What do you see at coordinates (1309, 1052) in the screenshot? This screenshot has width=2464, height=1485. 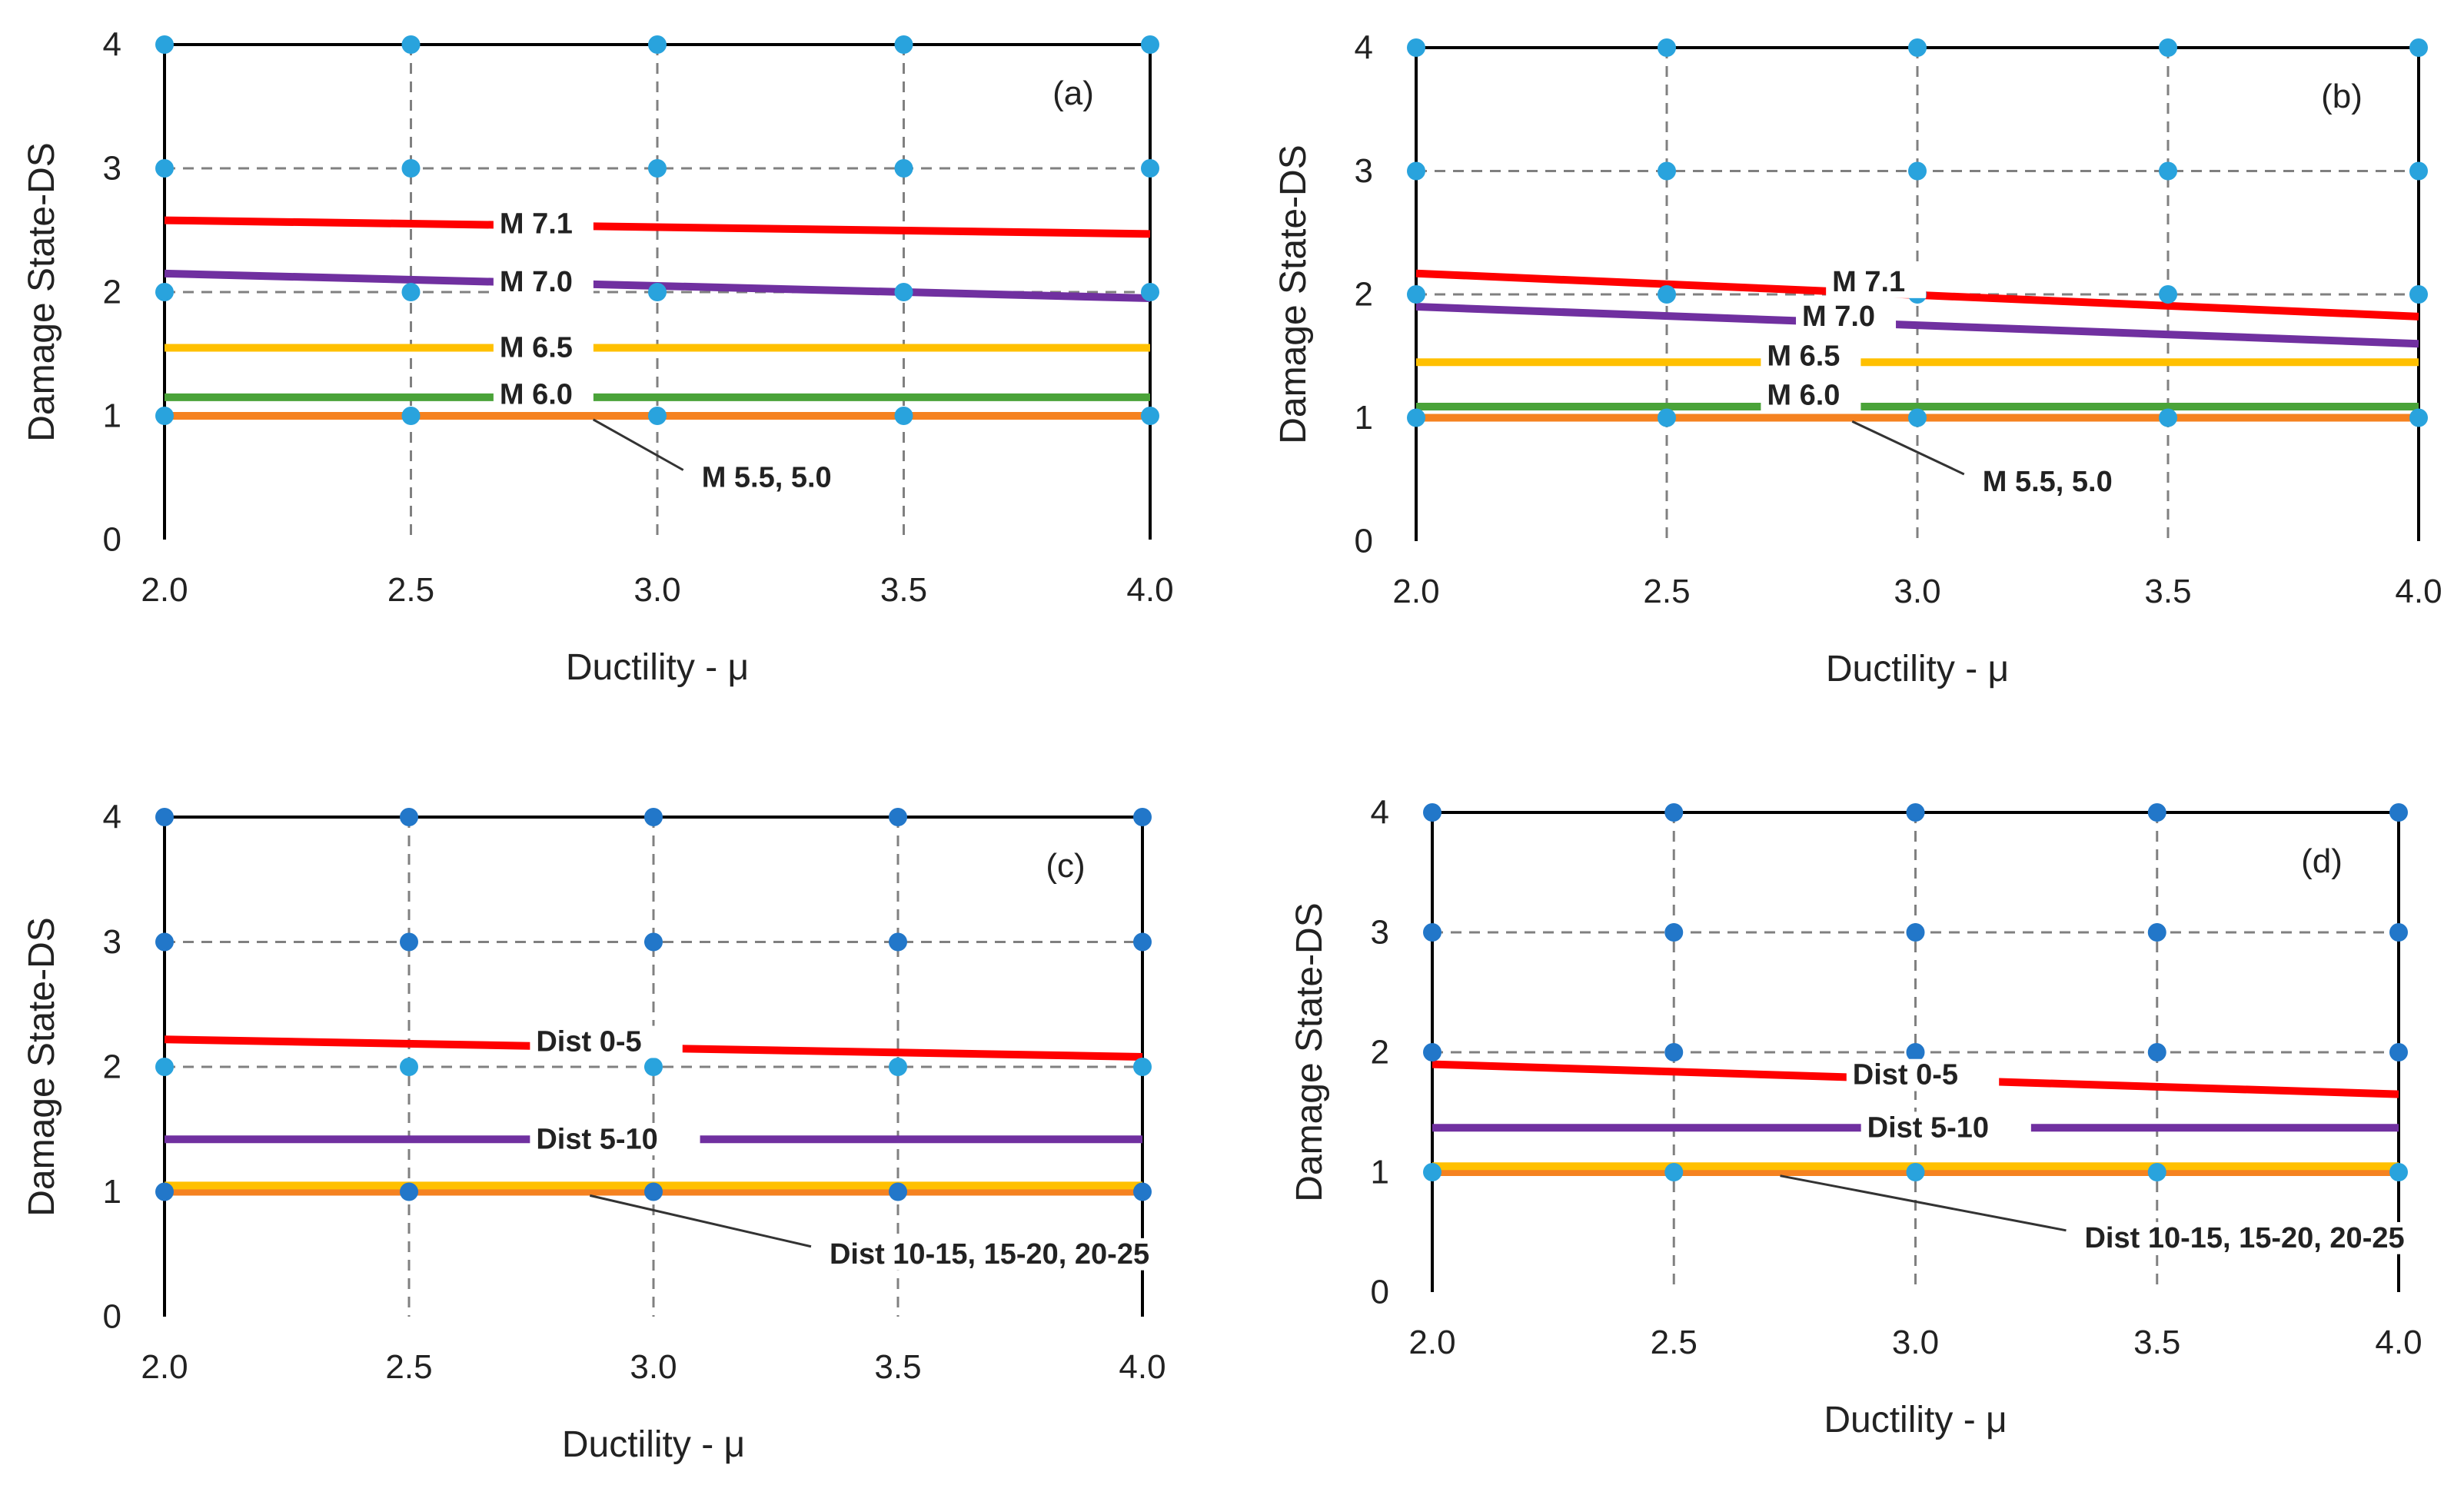 I see `y-axis-title: Damage State-DS` at bounding box center [1309, 1052].